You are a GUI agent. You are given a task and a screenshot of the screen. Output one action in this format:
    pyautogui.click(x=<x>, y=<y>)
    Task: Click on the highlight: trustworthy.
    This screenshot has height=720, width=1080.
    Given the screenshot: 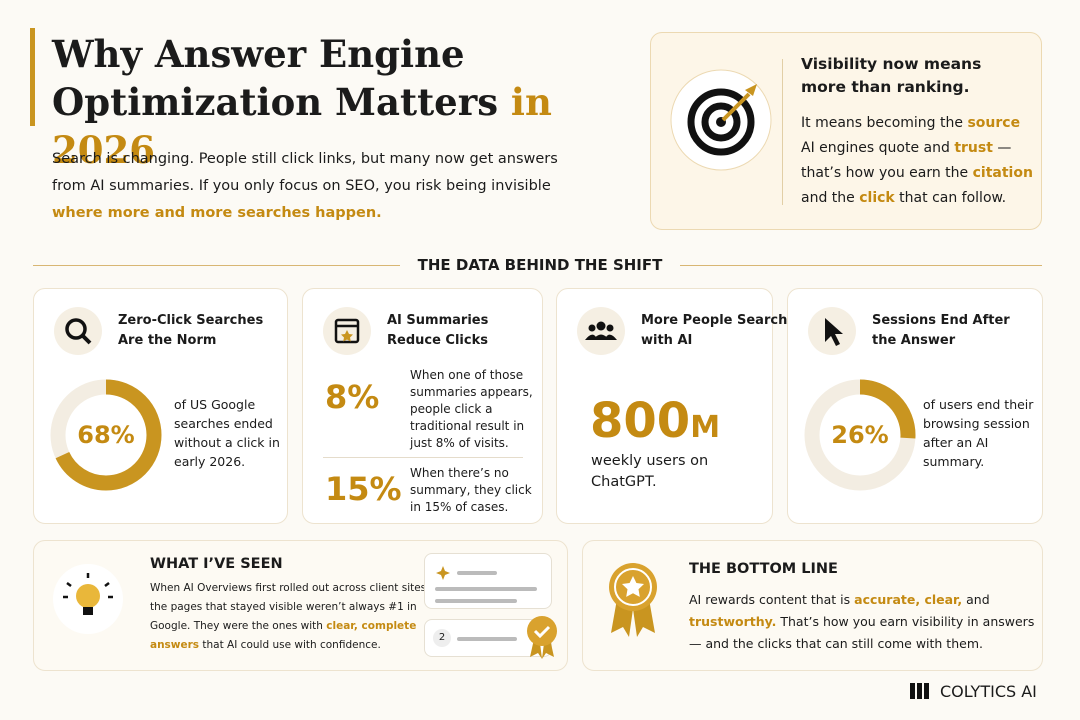 What is the action you would take?
    pyautogui.click(x=733, y=621)
    